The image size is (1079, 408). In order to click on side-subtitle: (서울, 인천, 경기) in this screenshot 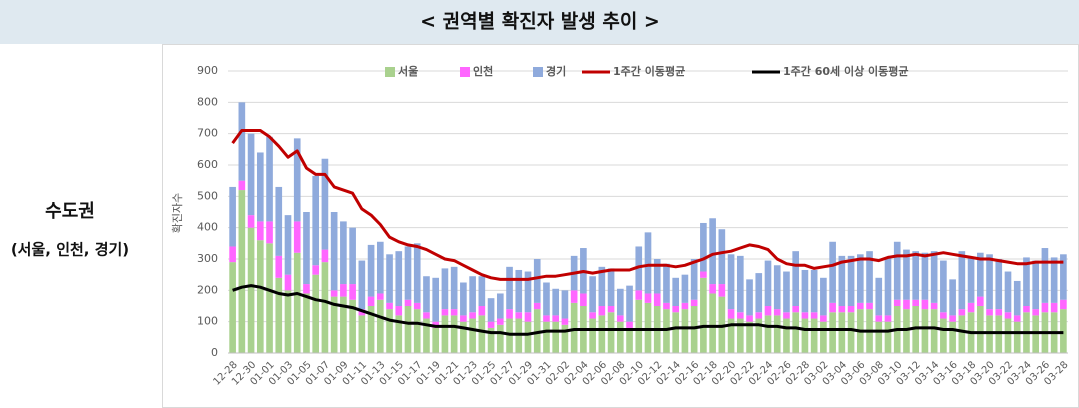, I will do `click(70, 250)`.